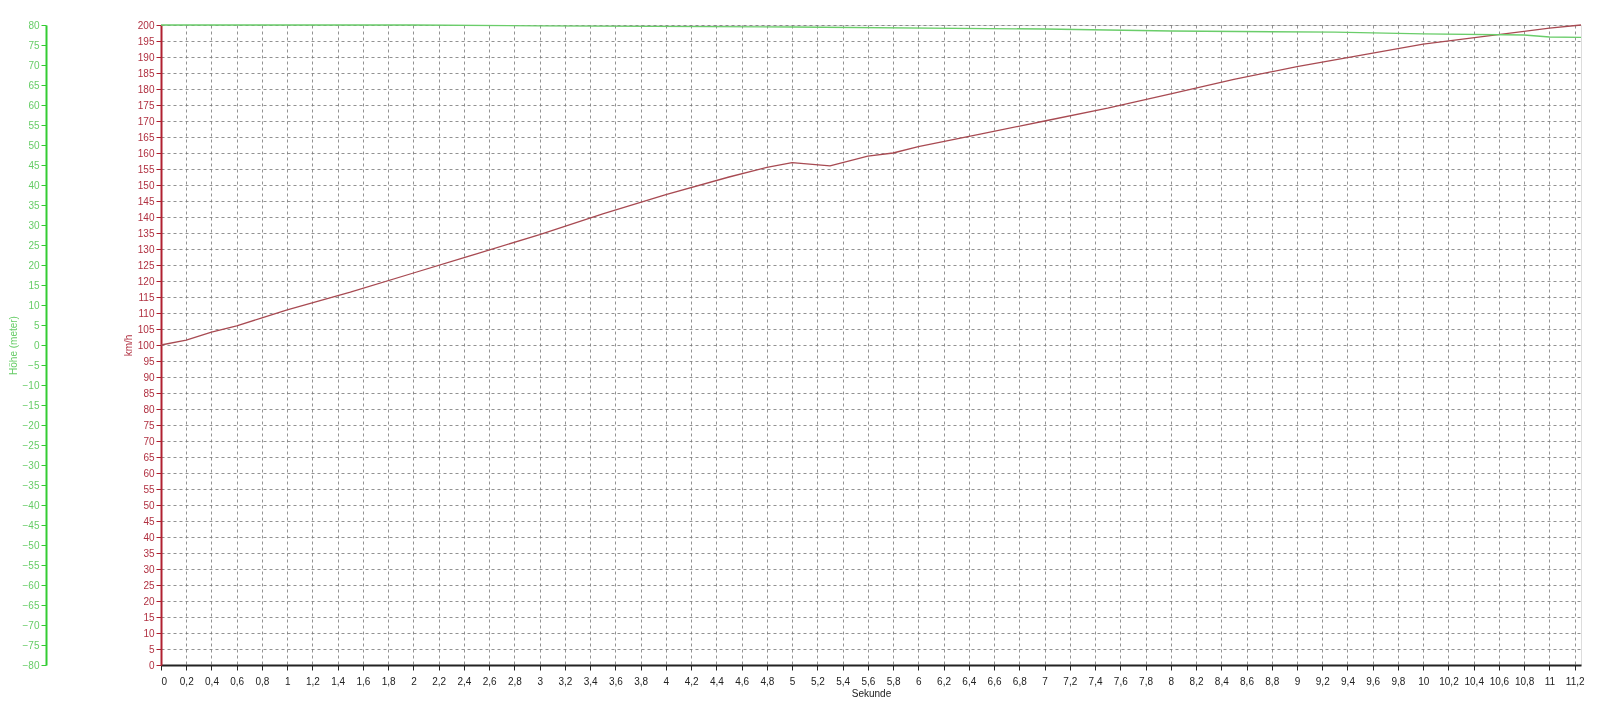 This screenshot has height=709, width=1600. Describe the element at coordinates (146, 201) in the screenshot. I see `y-tick-label: 145` at that location.